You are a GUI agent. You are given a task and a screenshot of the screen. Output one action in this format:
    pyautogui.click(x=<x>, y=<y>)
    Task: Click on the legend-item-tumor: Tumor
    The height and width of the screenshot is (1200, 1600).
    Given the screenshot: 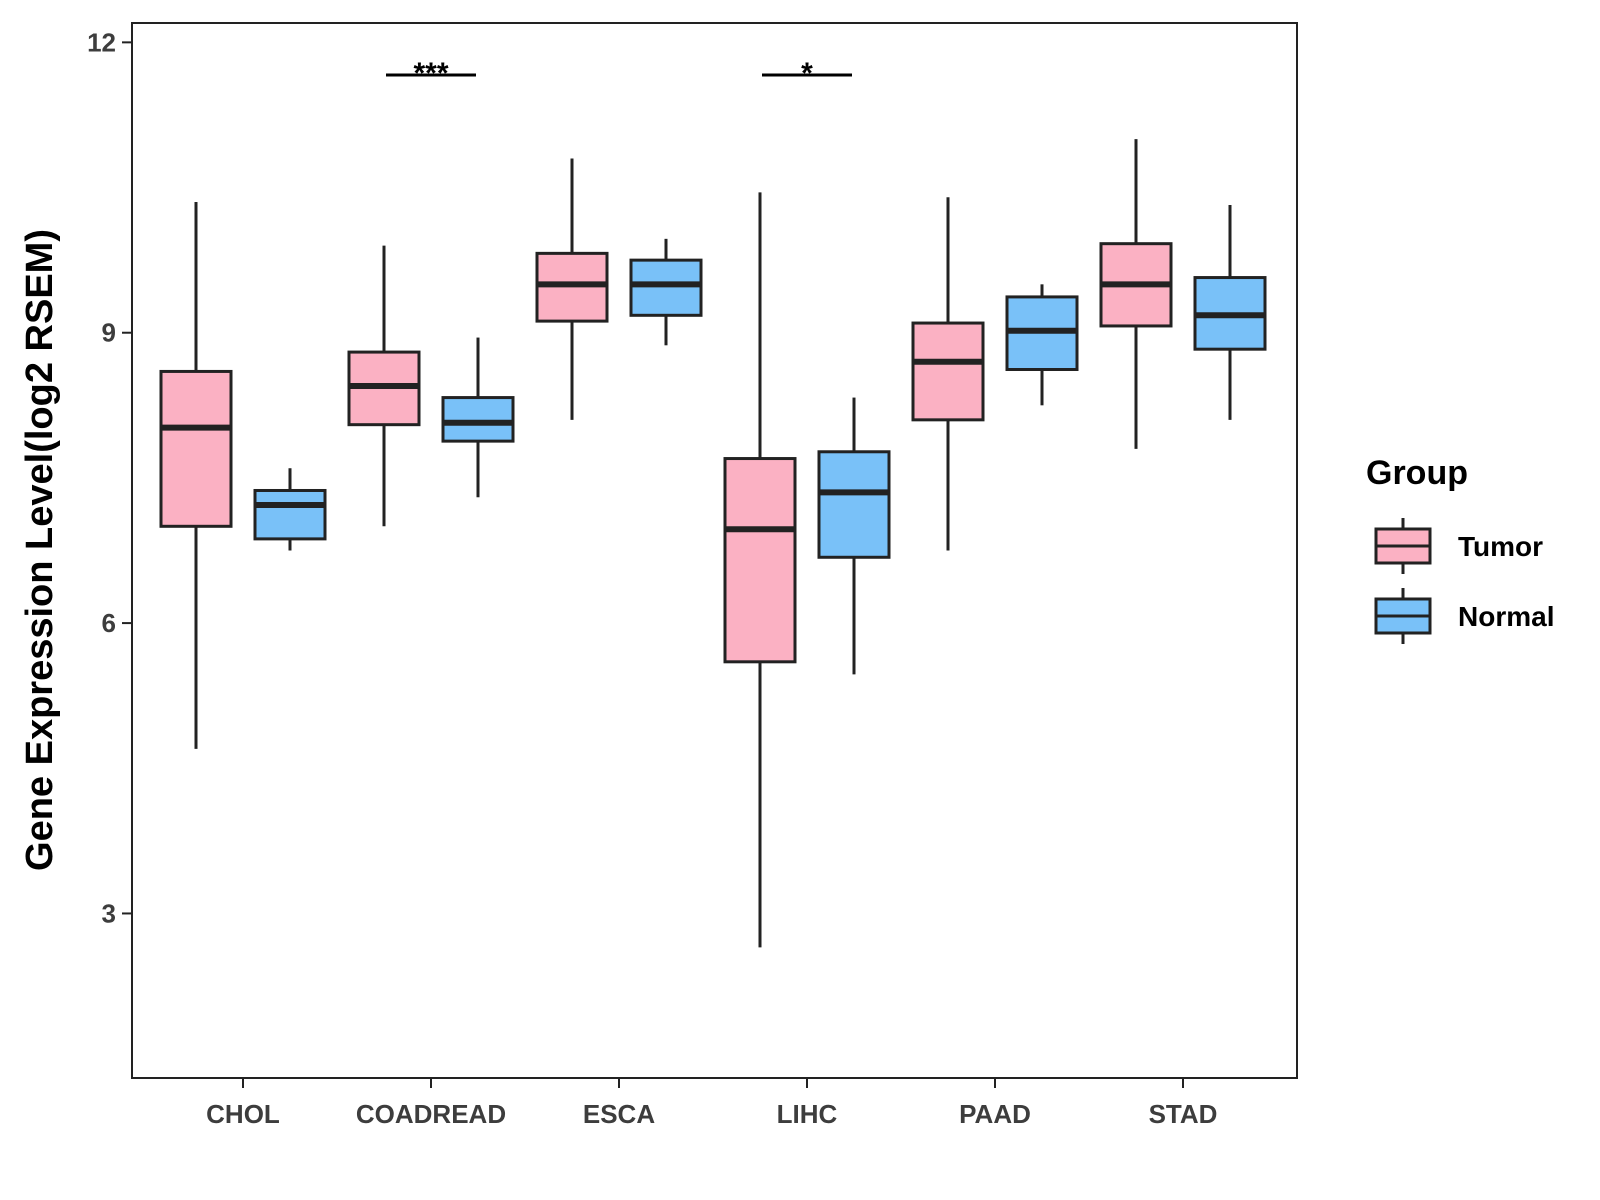 What is the action you would take?
    pyautogui.click(x=1458, y=546)
    